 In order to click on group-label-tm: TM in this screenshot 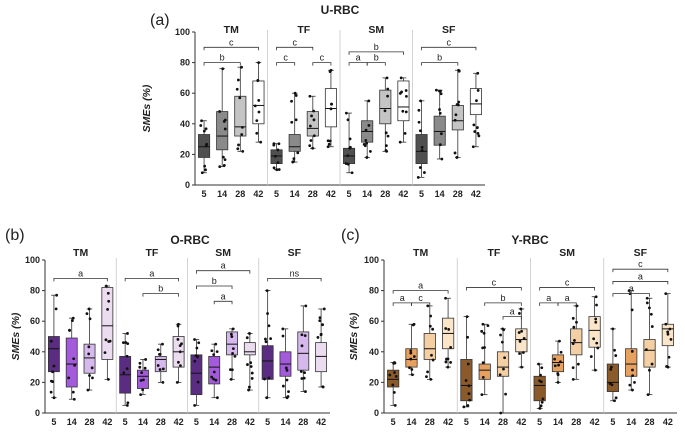, I will do `click(80, 253)`.